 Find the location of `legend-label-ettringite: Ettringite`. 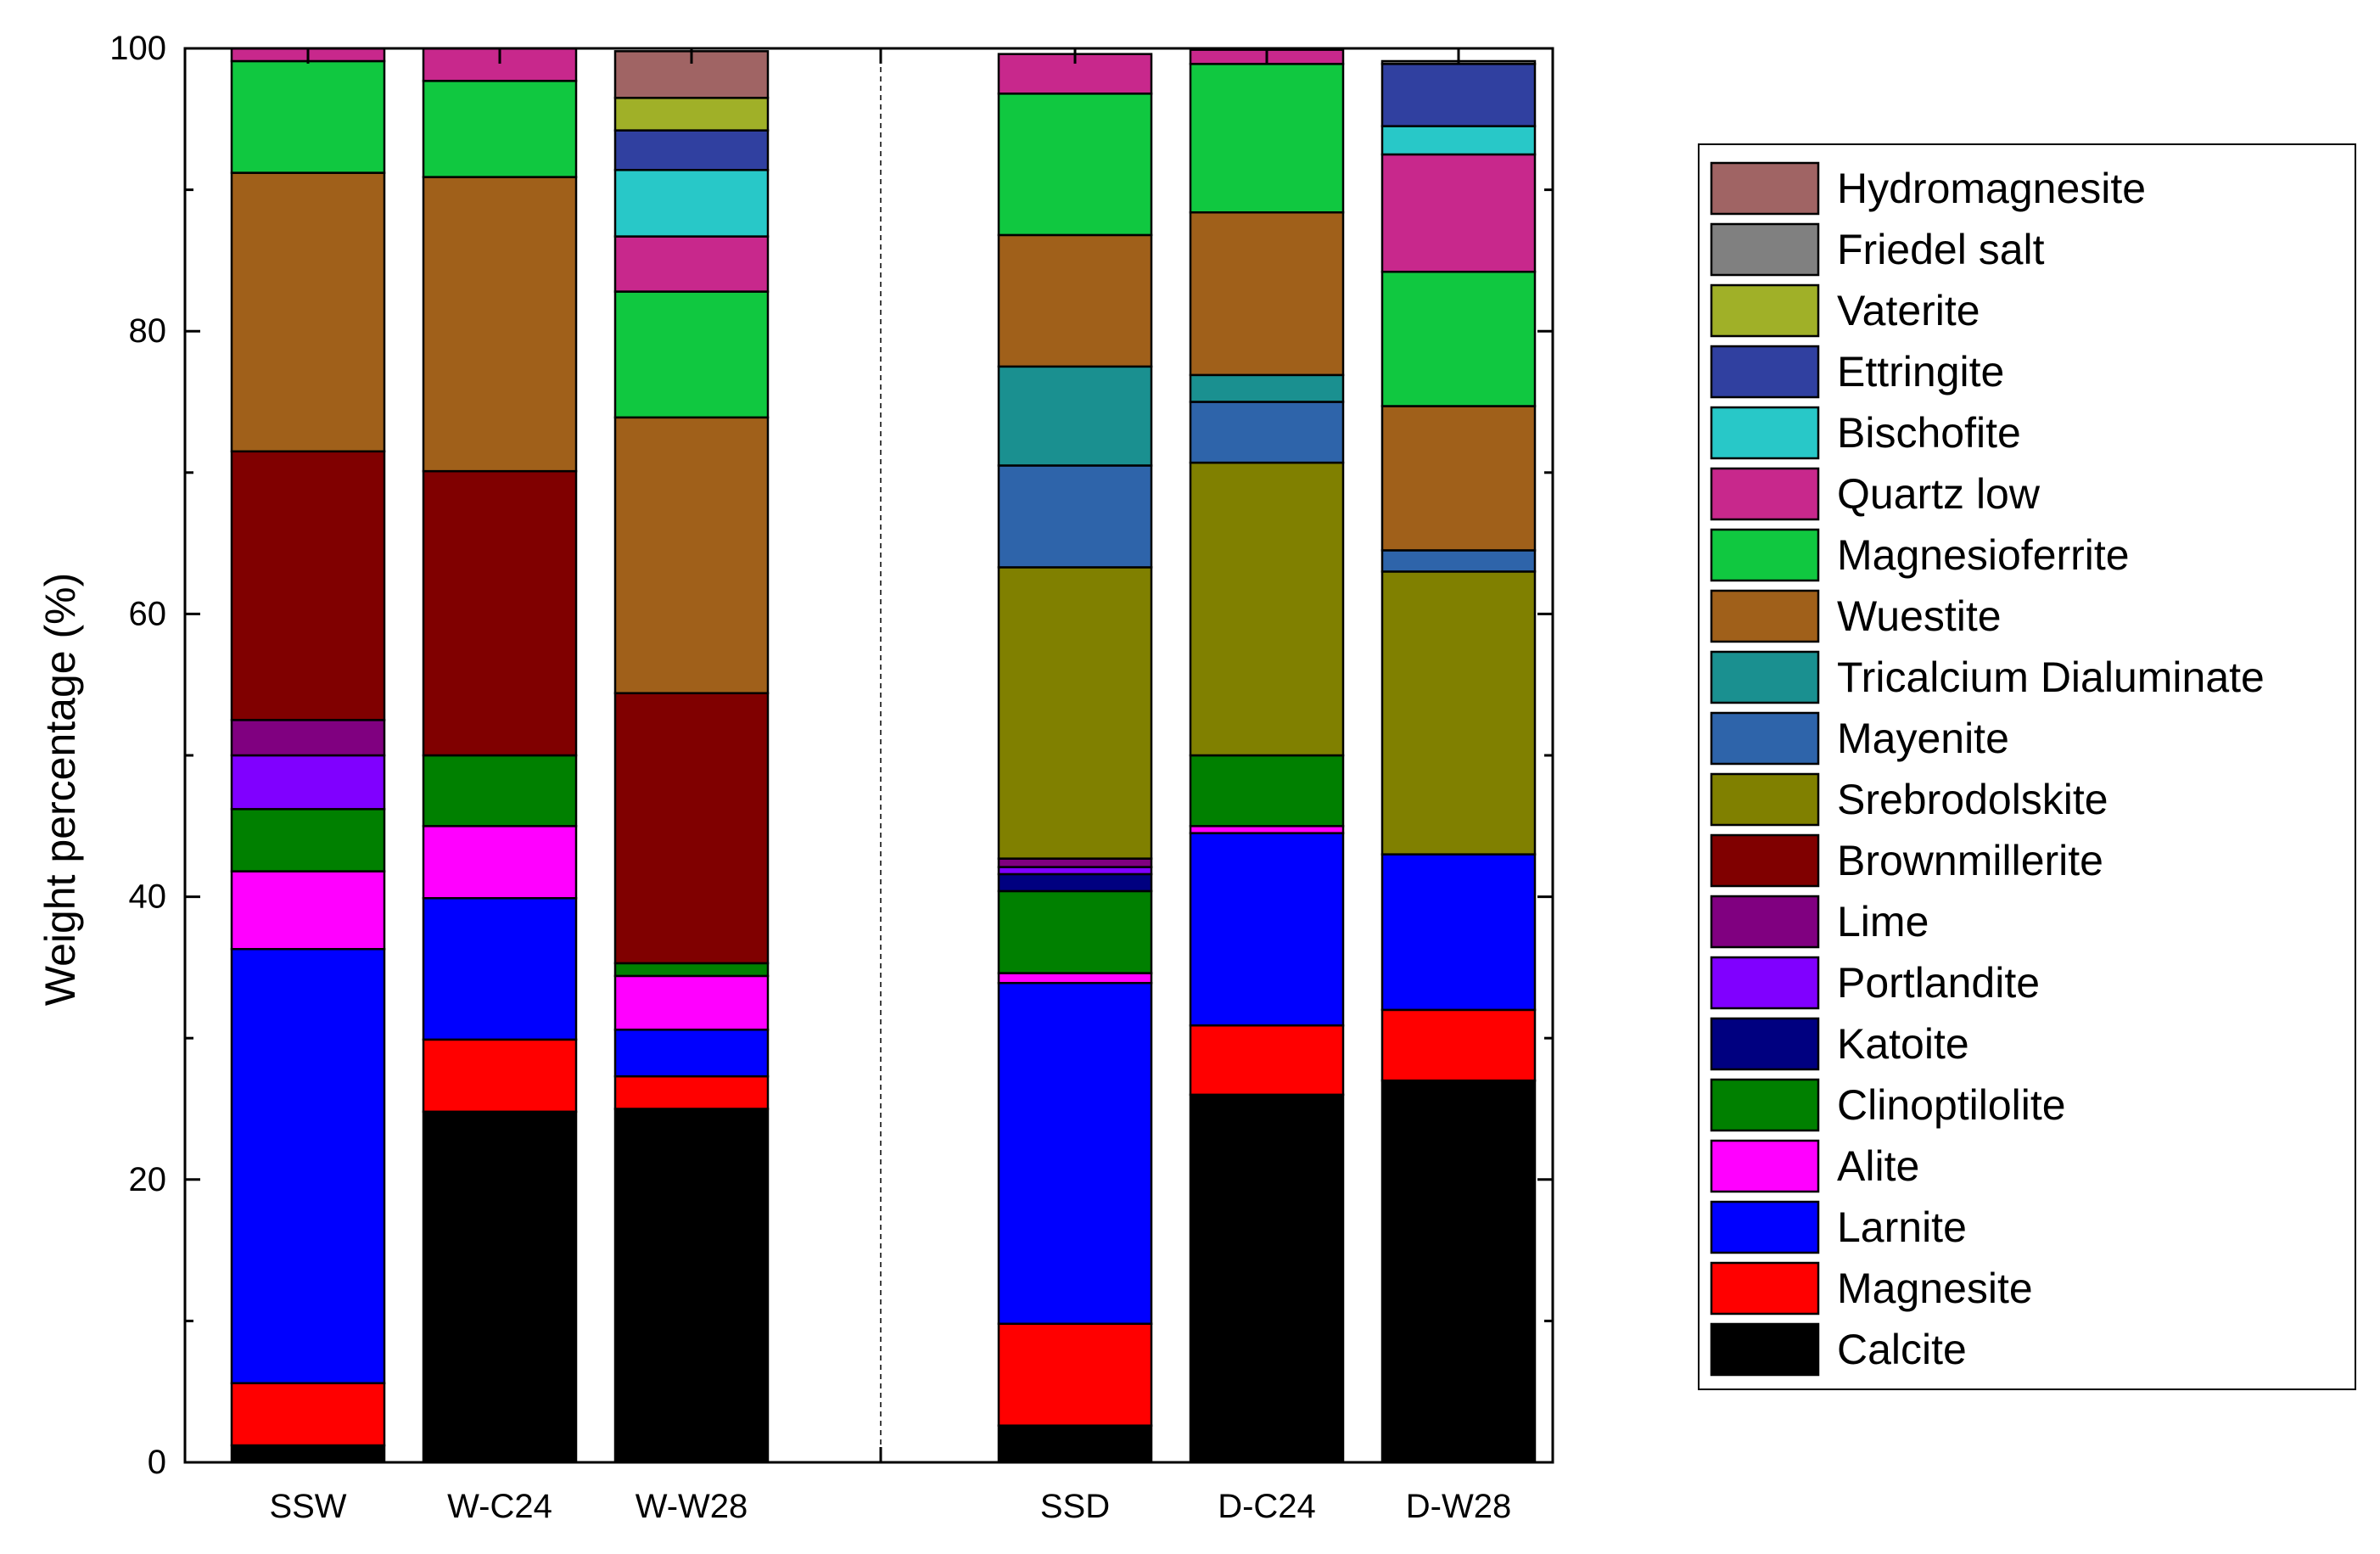

legend-label-ettringite: Ettringite is located at coordinates (1920, 372).